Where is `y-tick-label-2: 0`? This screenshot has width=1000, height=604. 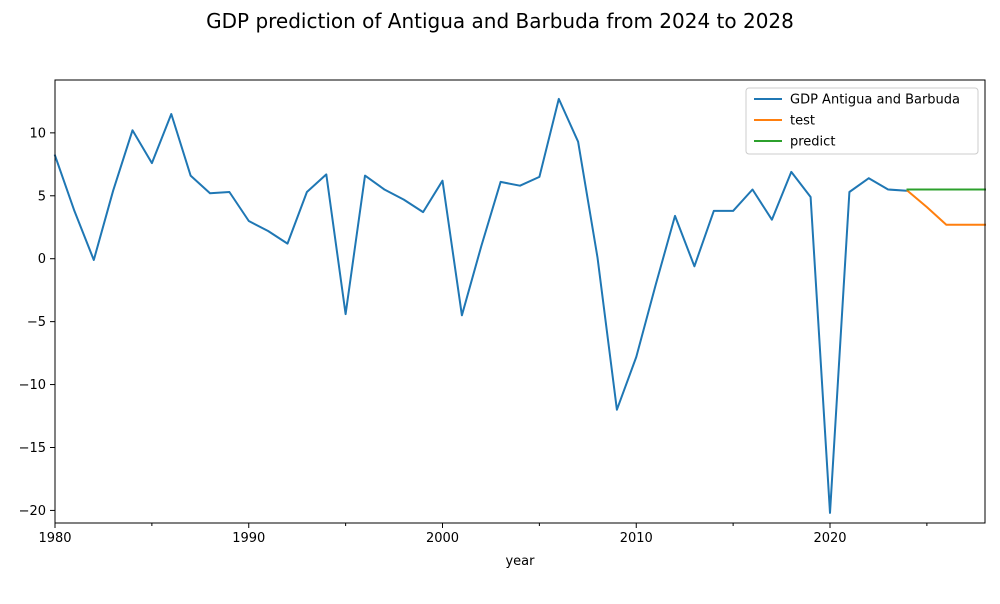 y-tick-label-2: 0 is located at coordinates (42, 259).